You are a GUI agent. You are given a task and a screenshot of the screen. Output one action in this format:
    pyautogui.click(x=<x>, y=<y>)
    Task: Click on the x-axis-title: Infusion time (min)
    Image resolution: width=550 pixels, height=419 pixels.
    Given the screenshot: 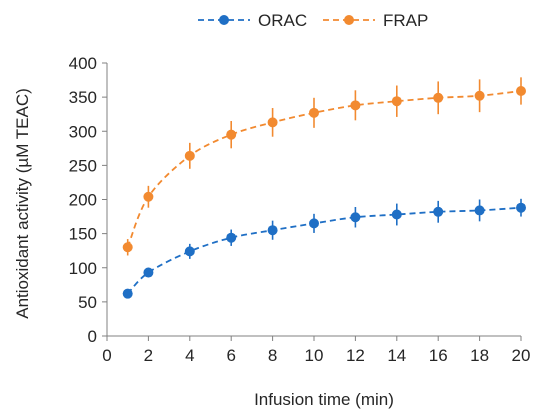 What is the action you would take?
    pyautogui.click(x=324, y=399)
    